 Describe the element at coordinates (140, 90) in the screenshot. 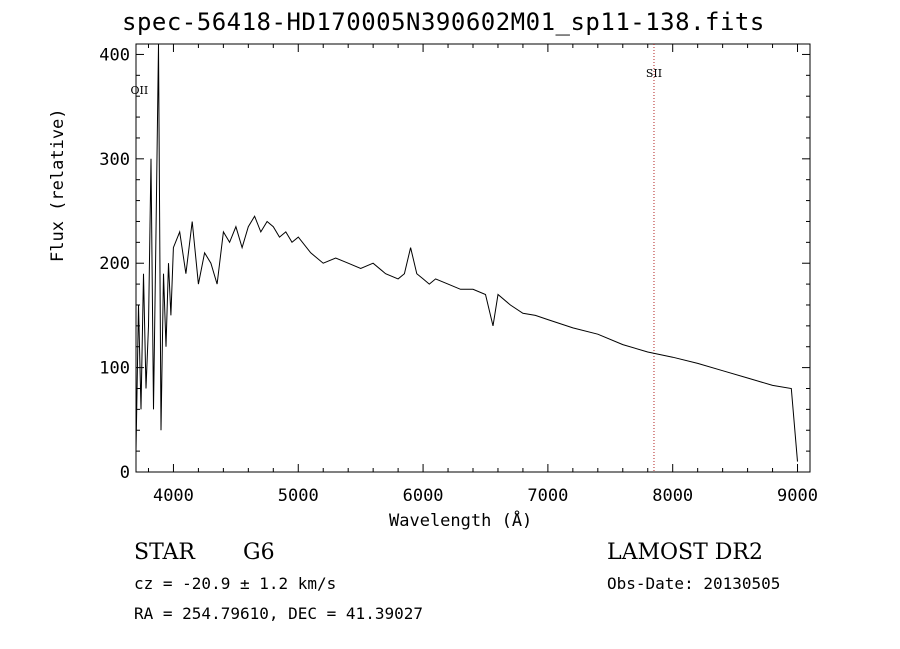

I see `annotation-label: OII` at that location.